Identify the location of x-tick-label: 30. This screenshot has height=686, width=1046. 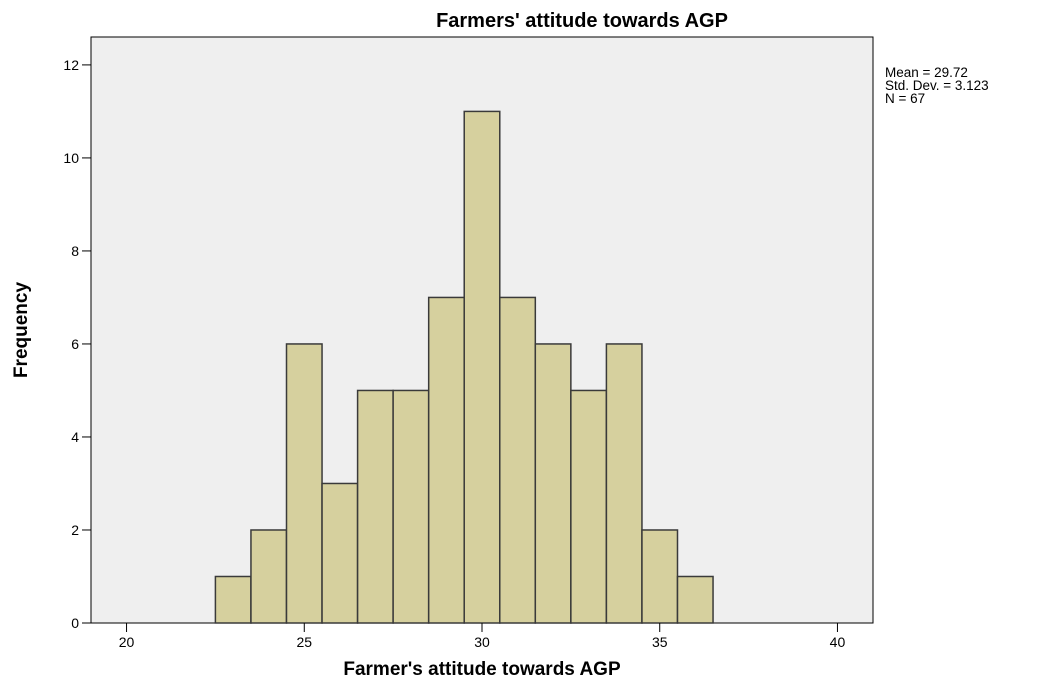
(482, 642).